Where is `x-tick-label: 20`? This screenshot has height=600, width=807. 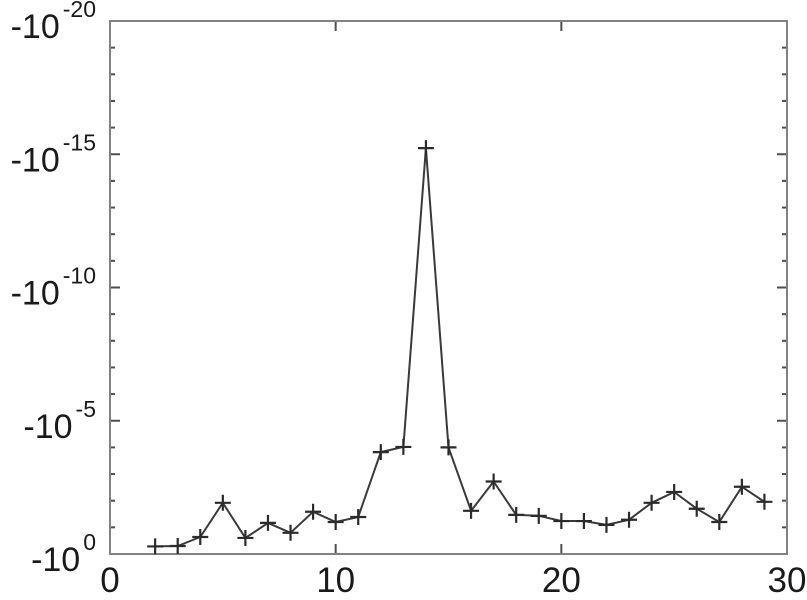
x-tick-label: 20 is located at coordinates (561, 580).